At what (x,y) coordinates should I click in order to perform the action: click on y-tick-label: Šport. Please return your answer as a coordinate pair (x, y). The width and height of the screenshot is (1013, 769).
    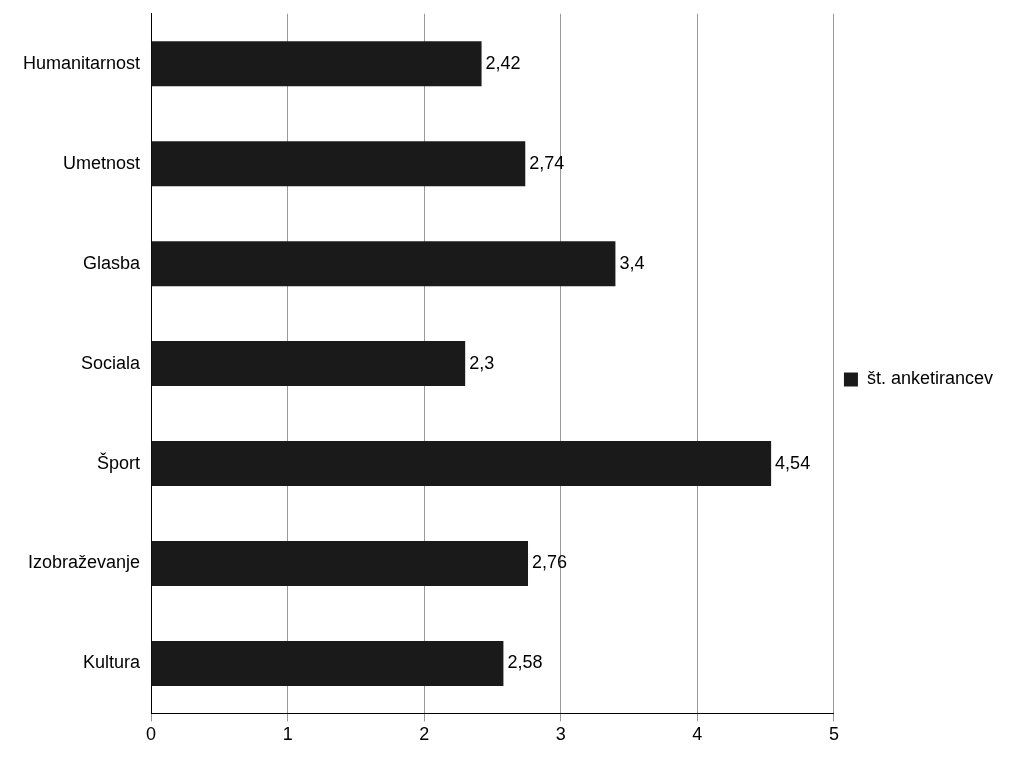
    Looking at the image, I should click on (119, 462).